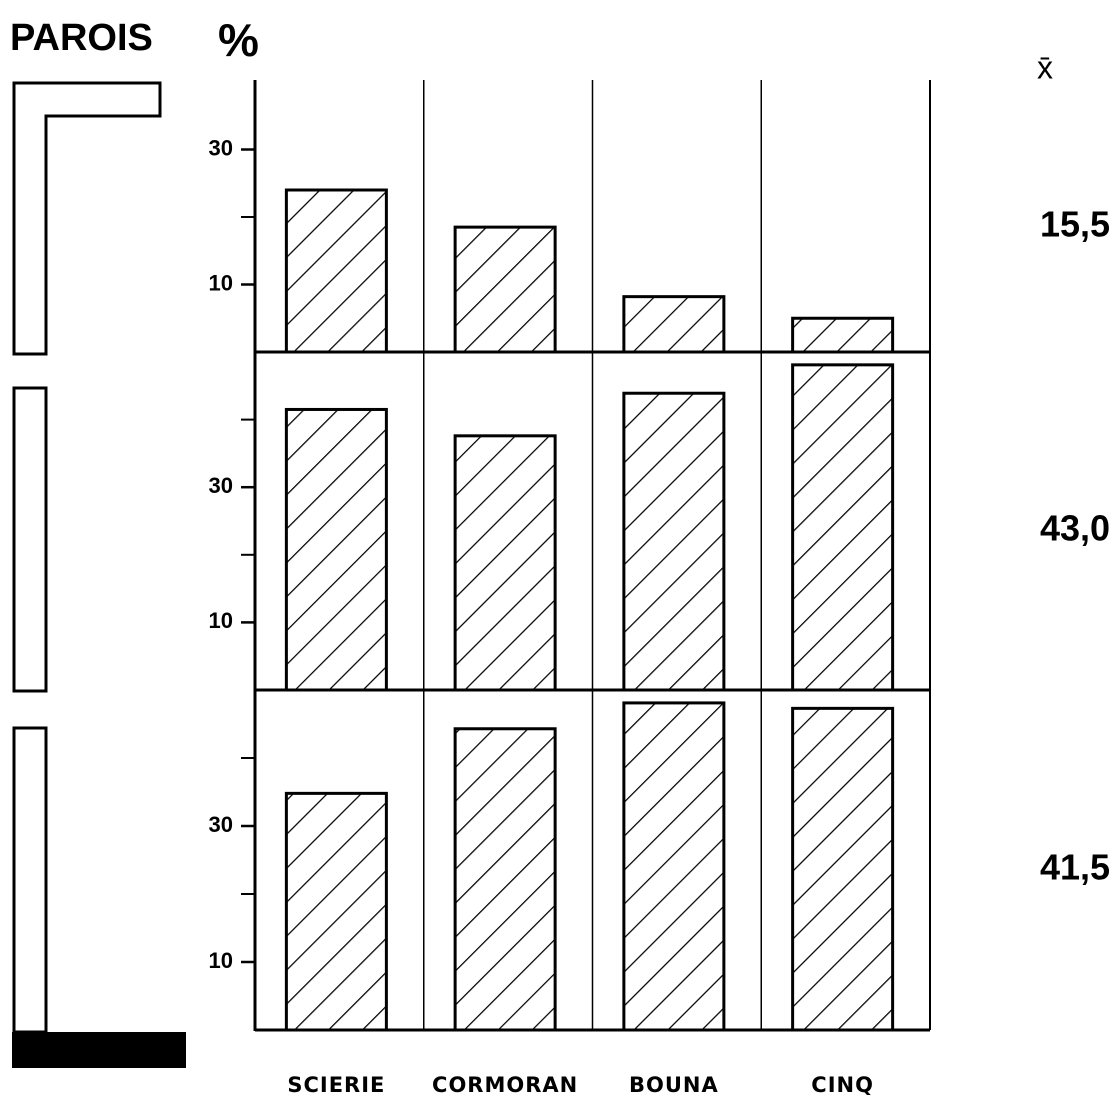 This screenshot has height=1104, width=1114. Describe the element at coordinates (1045, 67) in the screenshot. I see `mean-symbol: x̄` at that location.